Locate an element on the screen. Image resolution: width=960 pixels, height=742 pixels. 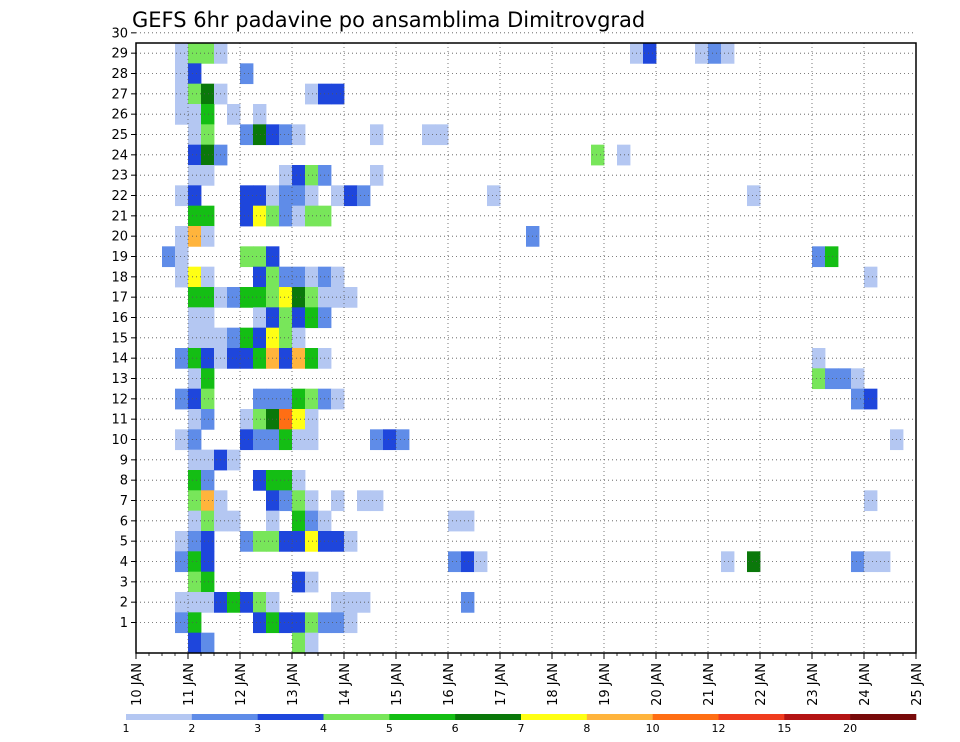
x-tick-label: 25 JAN is located at coordinates (917, 684).